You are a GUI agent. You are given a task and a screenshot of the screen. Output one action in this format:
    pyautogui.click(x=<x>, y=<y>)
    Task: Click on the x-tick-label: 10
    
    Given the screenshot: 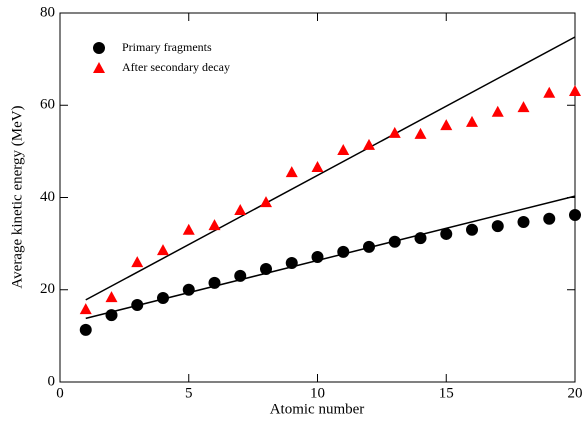 What is the action you would take?
    pyautogui.click(x=317, y=393)
    